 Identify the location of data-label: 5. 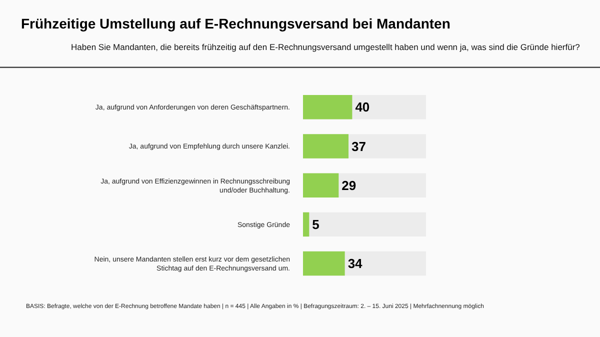
(316, 224).